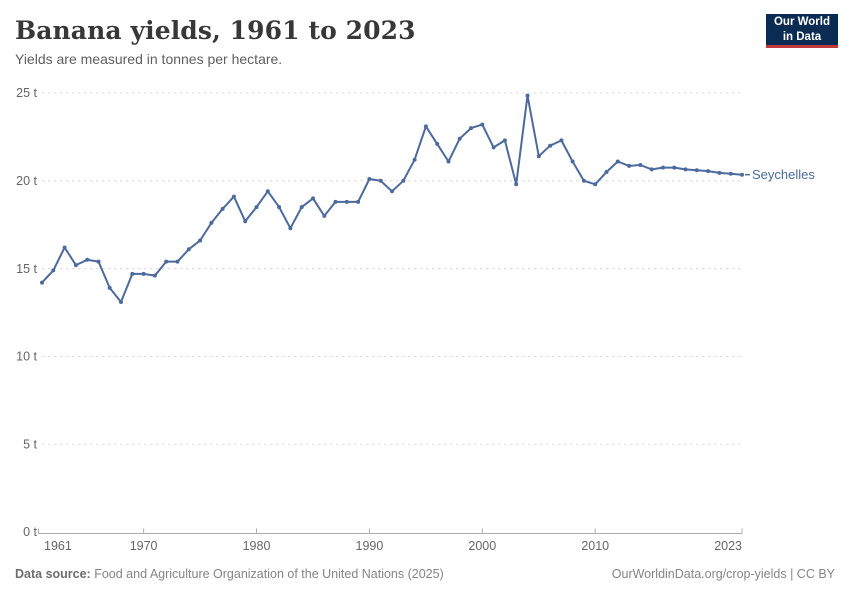  Describe the element at coordinates (482, 546) in the screenshot. I see `x-tick-label: 2000` at that location.